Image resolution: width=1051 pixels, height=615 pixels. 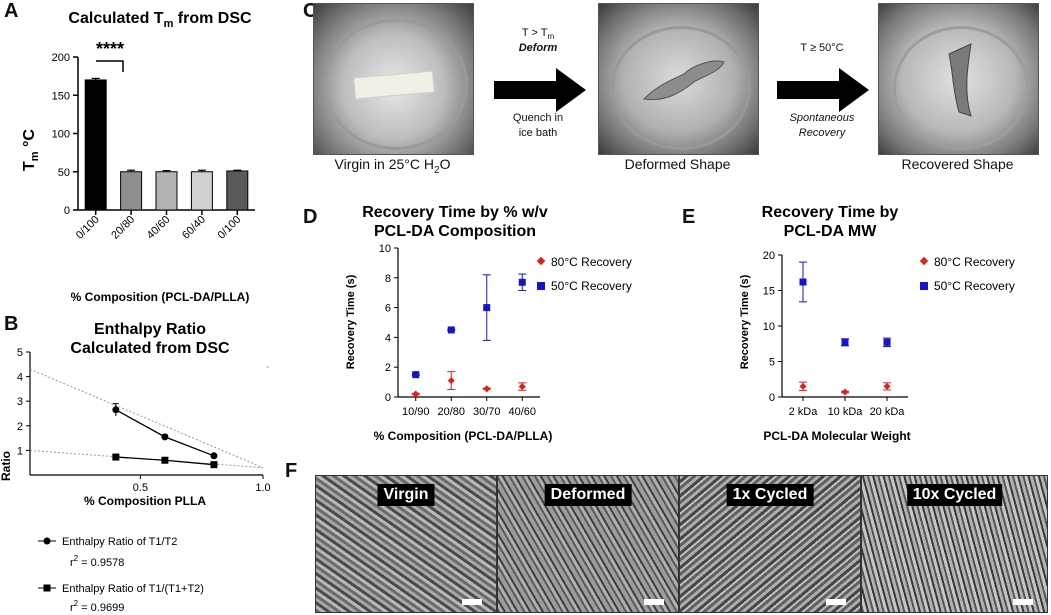 What do you see at coordinates (119, 542) in the screenshot?
I see `legend-label-1: Enthalpy Ratio of T1/T2` at bounding box center [119, 542].